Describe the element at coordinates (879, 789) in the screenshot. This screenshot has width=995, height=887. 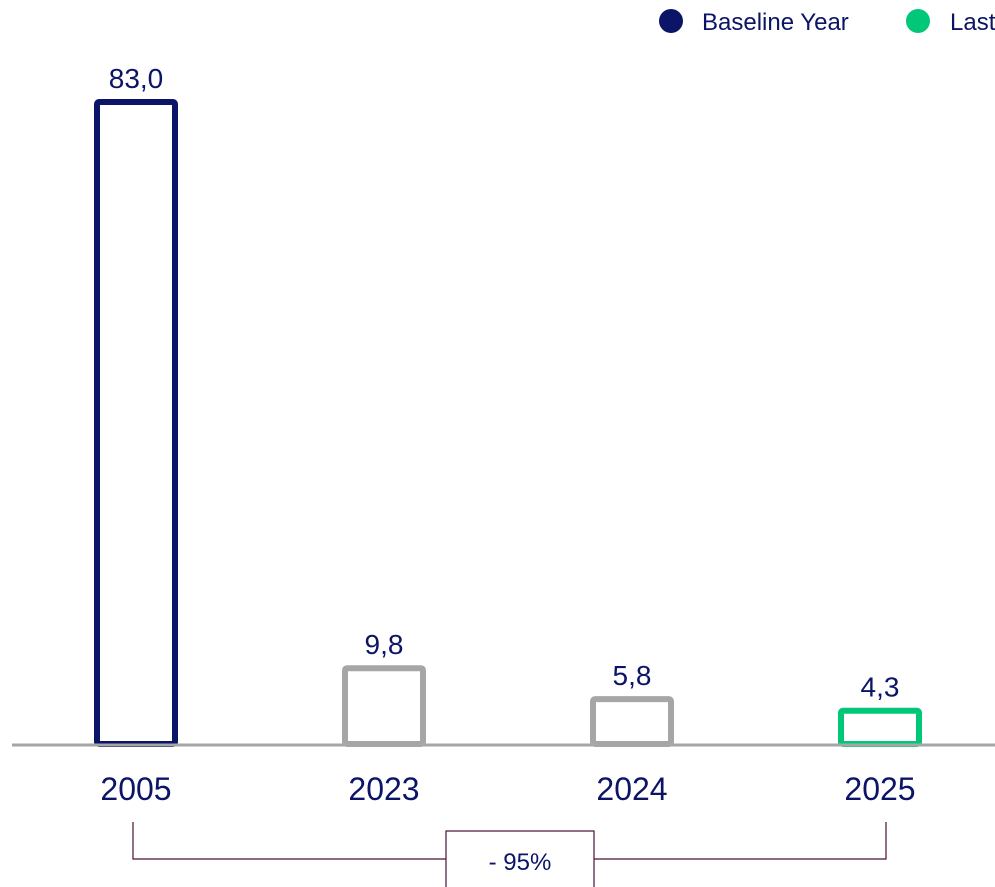
I see `x-tick-label-2025: 2025` at that location.